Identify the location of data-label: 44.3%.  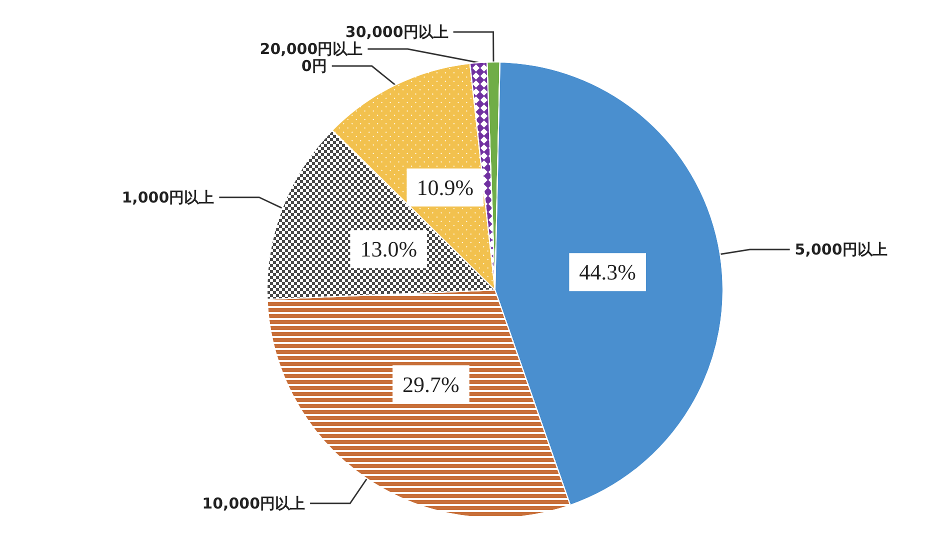
(607, 272).